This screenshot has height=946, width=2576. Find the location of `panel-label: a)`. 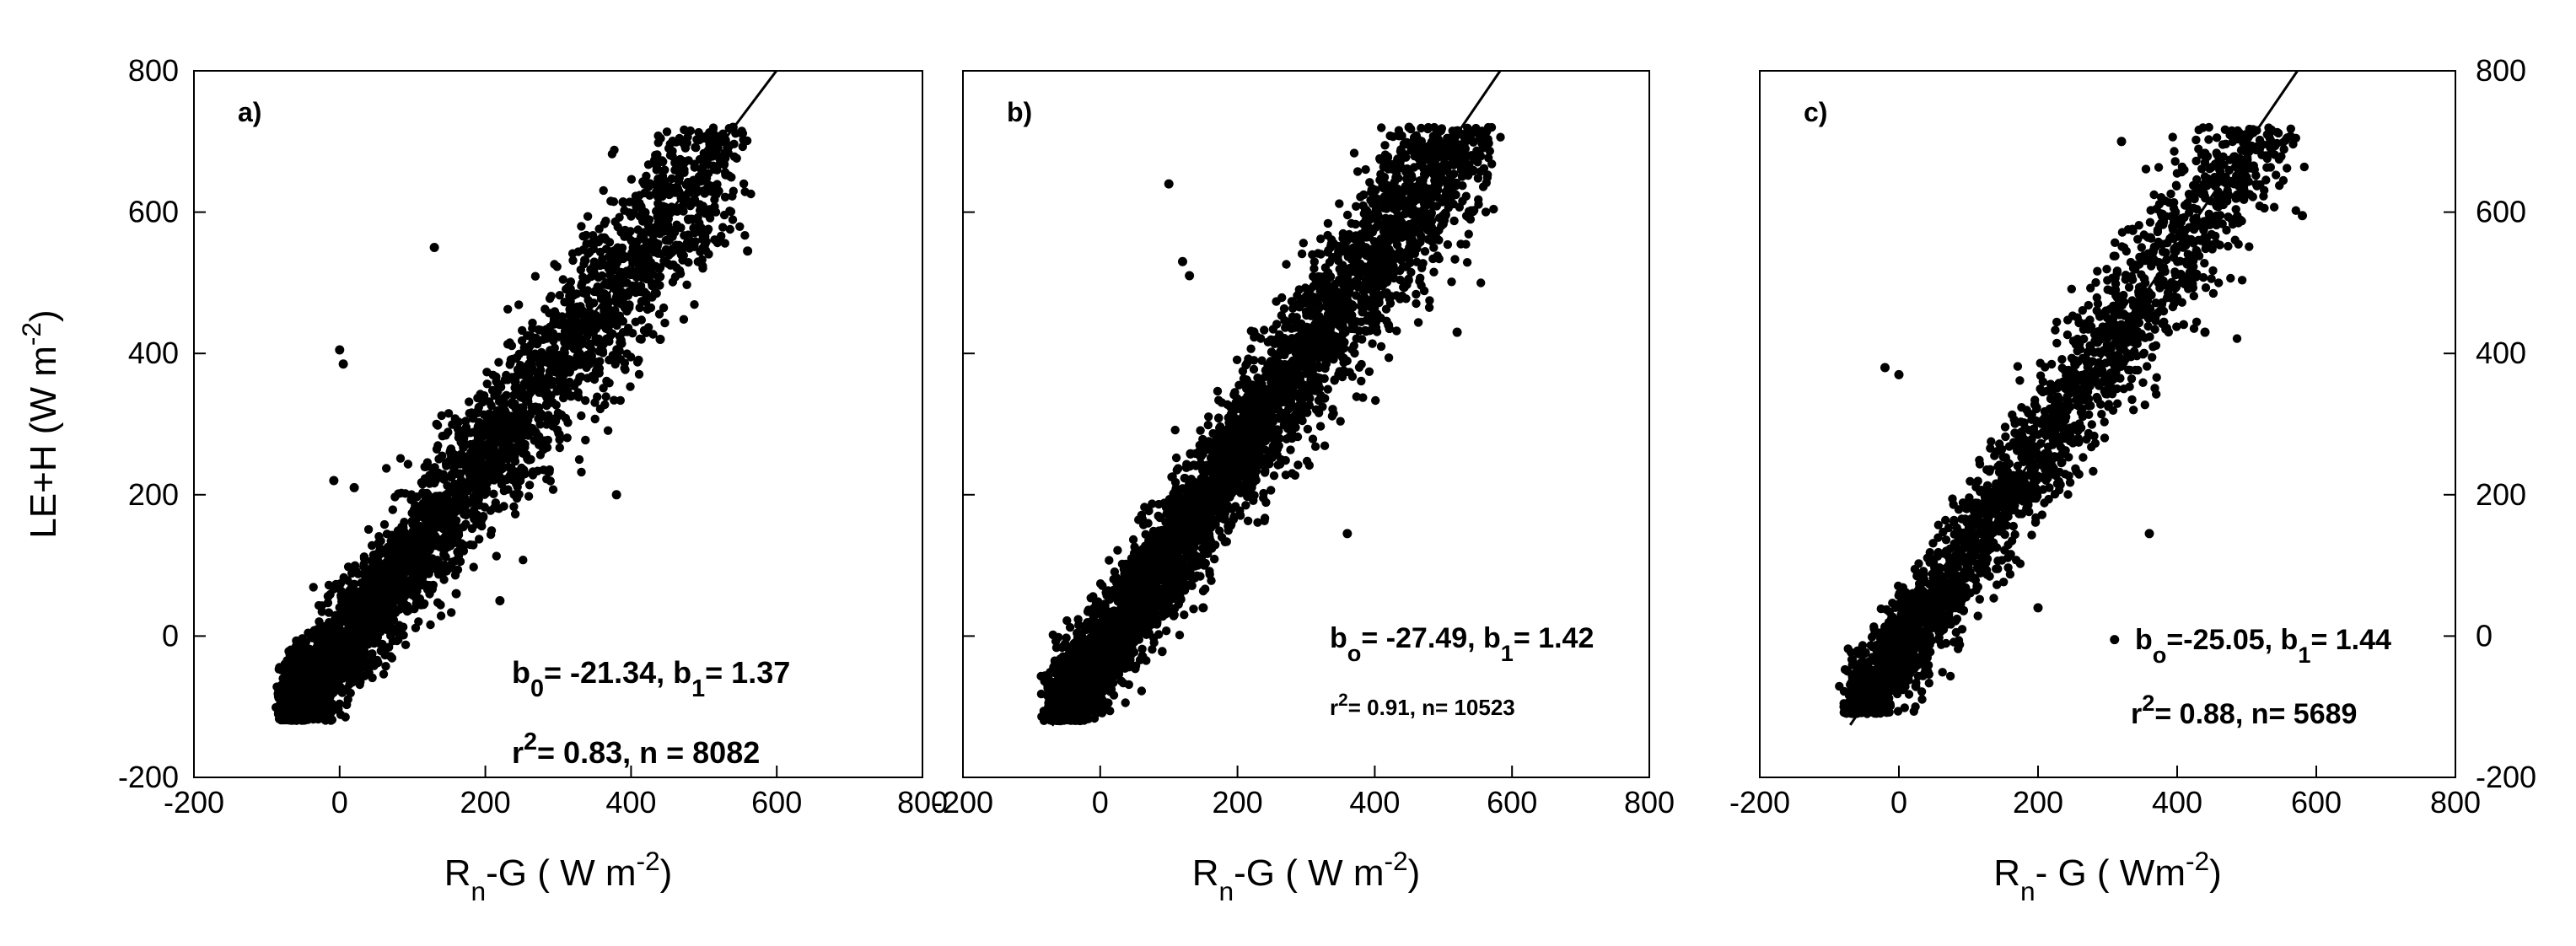

panel-label: a) is located at coordinates (250, 112).